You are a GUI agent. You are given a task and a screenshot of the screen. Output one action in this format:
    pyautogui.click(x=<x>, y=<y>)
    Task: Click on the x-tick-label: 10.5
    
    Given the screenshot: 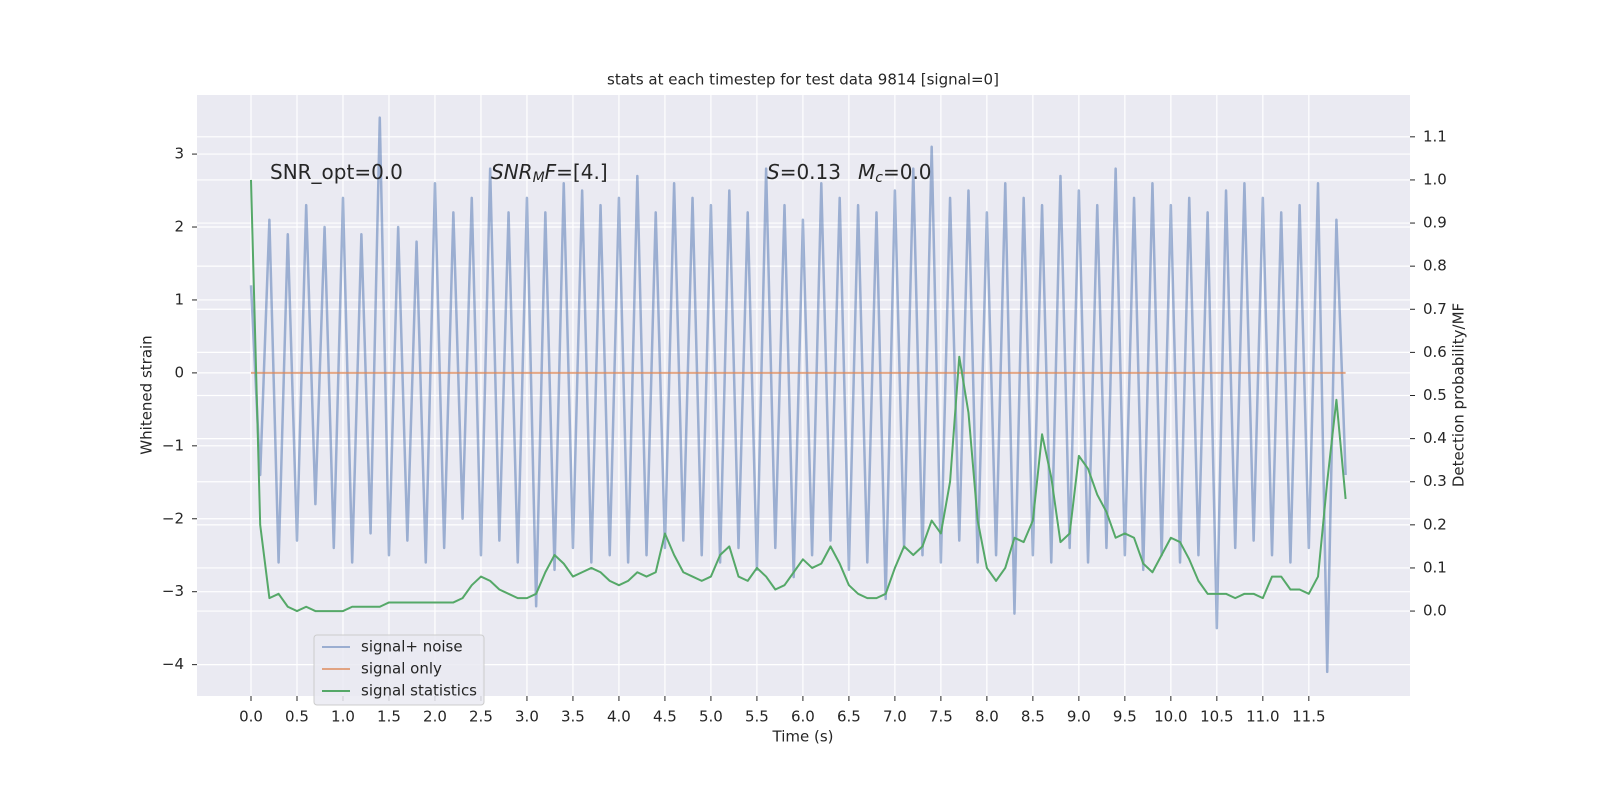 What is the action you would take?
    pyautogui.click(x=1216, y=717)
    